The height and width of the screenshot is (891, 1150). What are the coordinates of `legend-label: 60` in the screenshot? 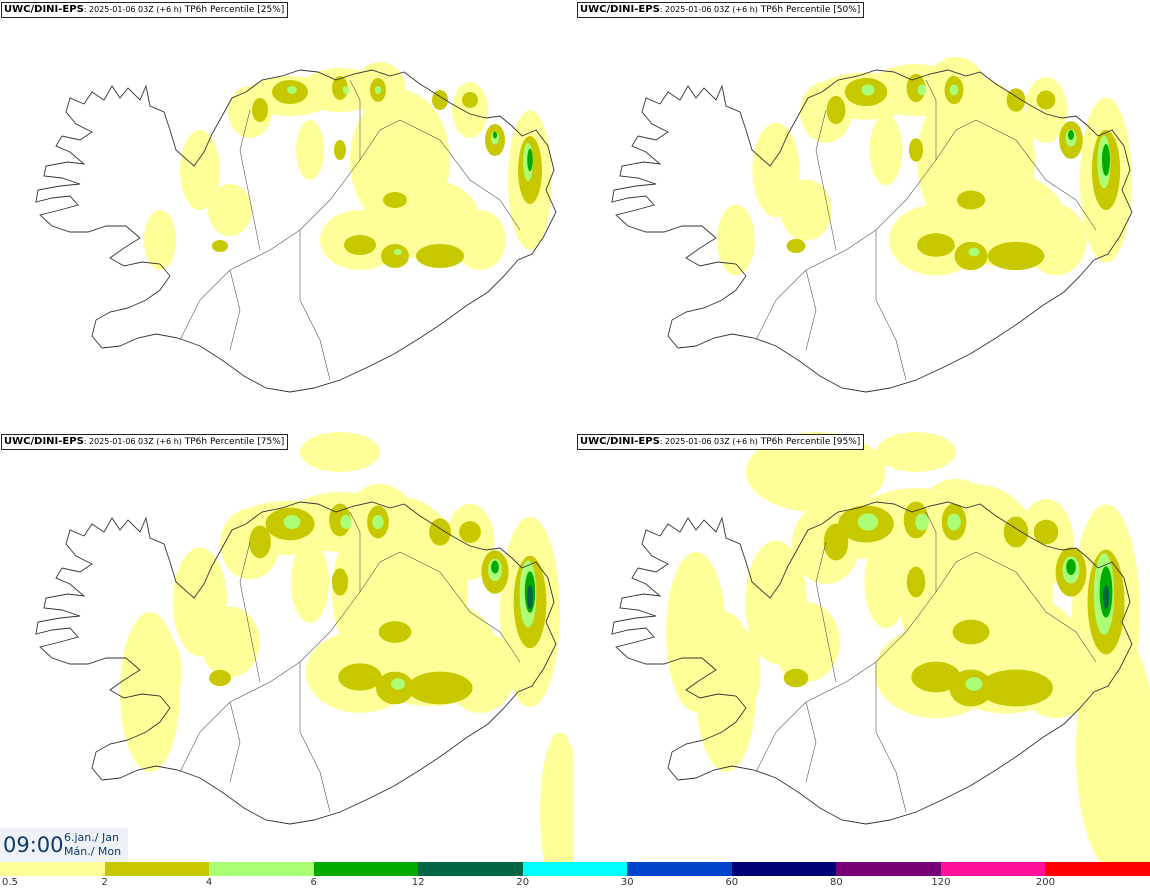 It's located at (732, 882).